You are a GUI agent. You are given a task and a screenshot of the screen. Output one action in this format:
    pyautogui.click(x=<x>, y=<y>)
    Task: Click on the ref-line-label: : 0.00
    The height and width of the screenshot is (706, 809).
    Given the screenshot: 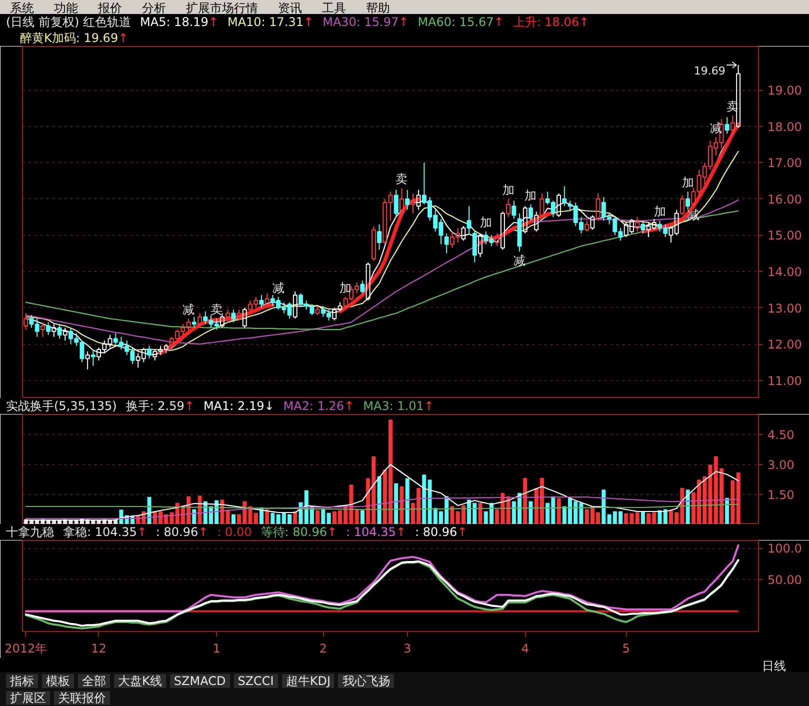 What is the action you would take?
    pyautogui.click(x=234, y=532)
    